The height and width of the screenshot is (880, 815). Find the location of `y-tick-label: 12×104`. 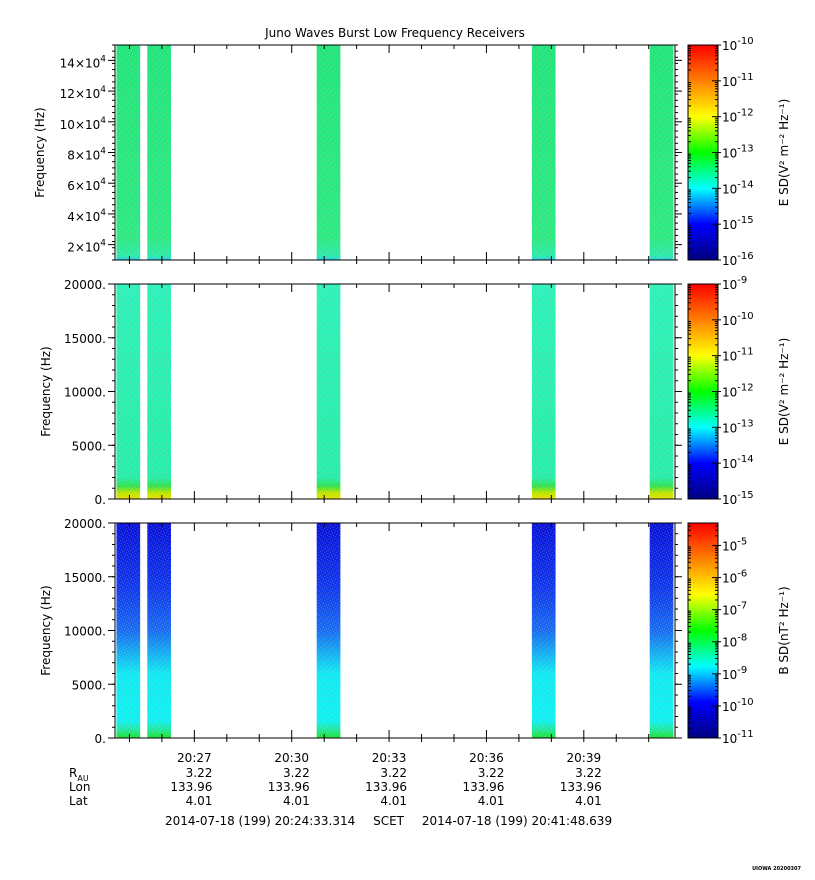

y-tick-label: 12×104 is located at coordinates (83, 93).